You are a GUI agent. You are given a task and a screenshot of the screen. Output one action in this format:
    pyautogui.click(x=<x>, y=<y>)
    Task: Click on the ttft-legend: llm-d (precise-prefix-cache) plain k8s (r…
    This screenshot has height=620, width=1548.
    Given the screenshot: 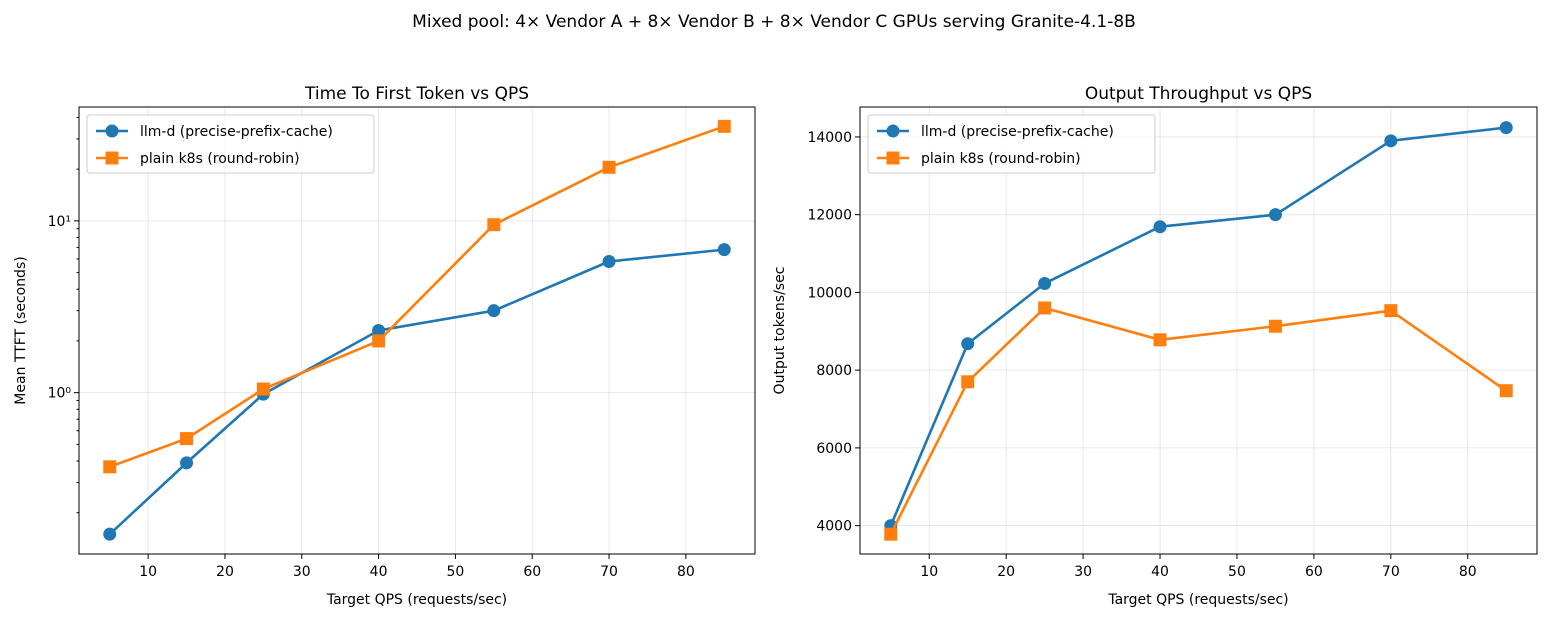 What is the action you would take?
    pyautogui.click(x=230, y=144)
    